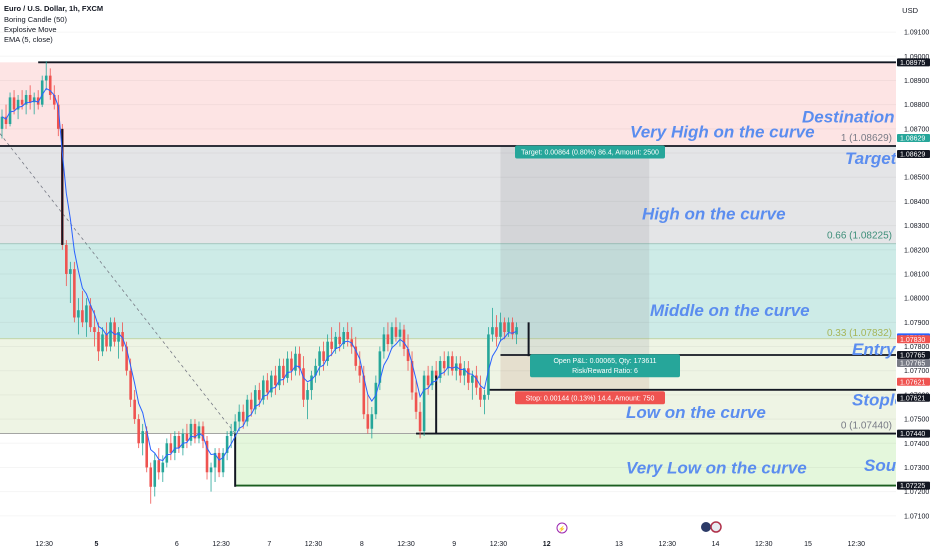 Image resolution: width=932 pixels, height=550 pixels. Describe the element at coordinates (562, 528) in the screenshot. I see `lightning-event-icon` at that location.